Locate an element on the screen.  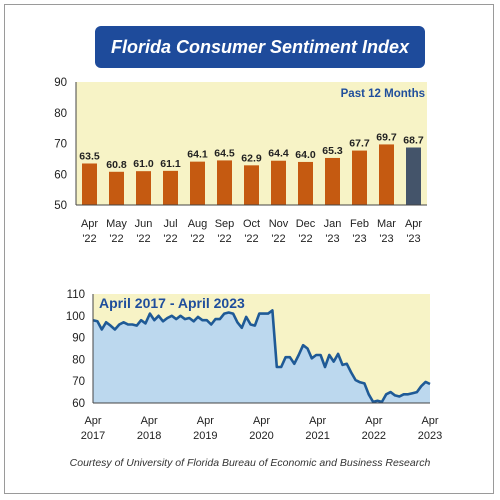
bar-y-tick-label: 60 is located at coordinates (60, 175).